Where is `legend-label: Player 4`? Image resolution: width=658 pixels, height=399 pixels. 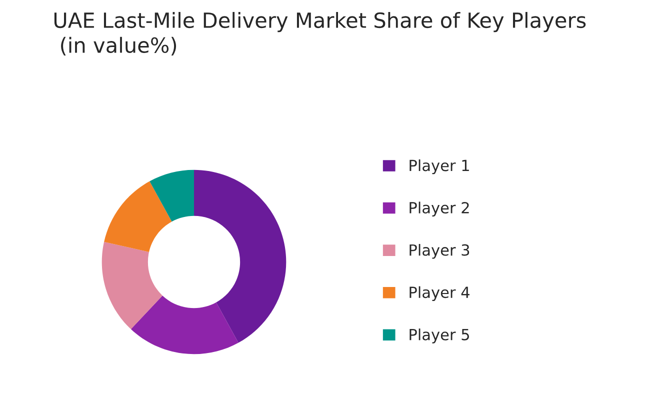
legend-label: Player 4 is located at coordinates (440, 294).